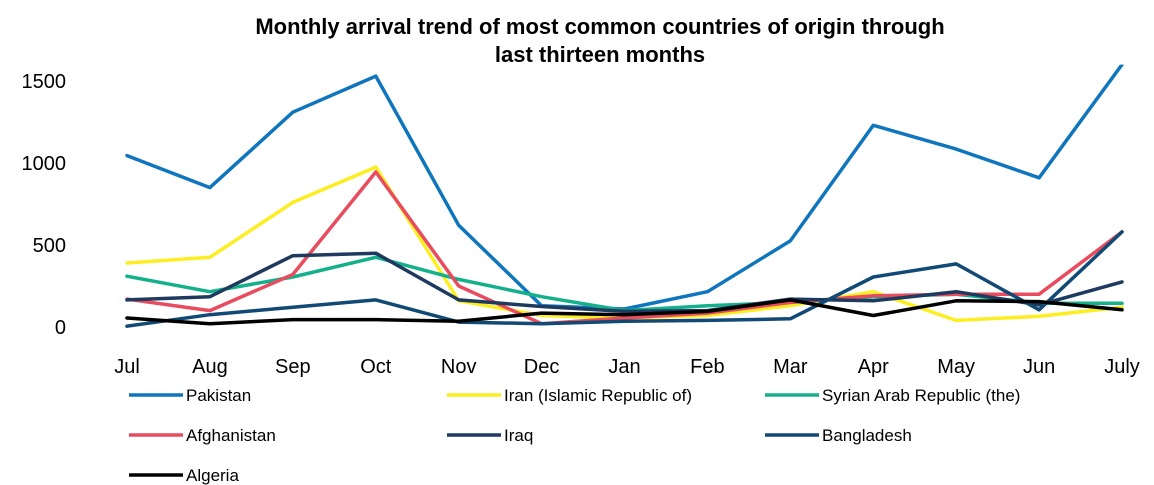 The image size is (1154, 485). I want to click on x-axis-ticks: Jul Aug Sep Oct Nov Dec Jan Feb Mar Apr May Jun July, so click(627, 367).